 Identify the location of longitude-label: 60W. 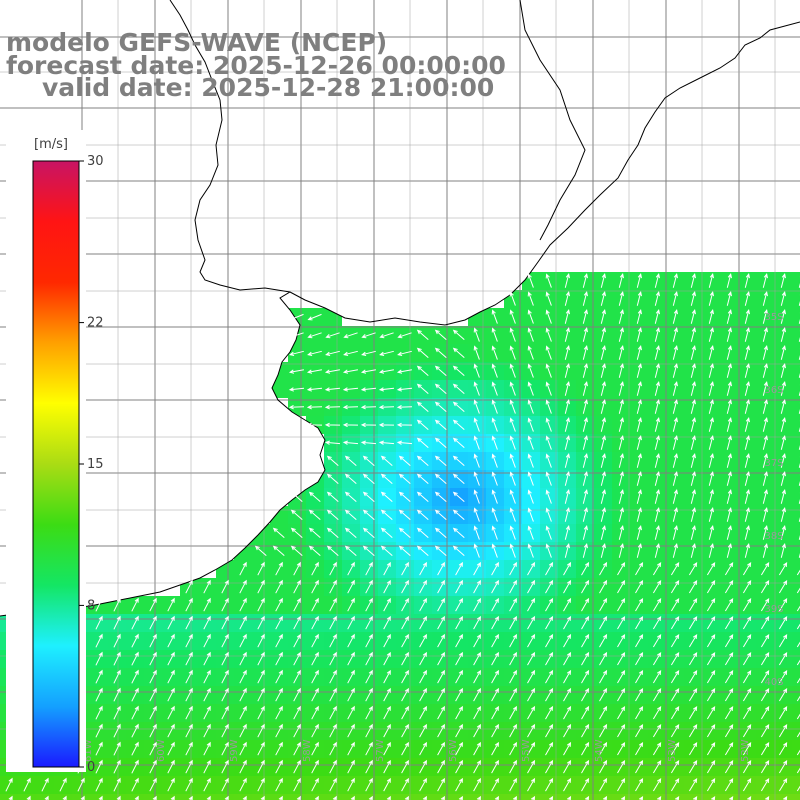
(161, 750).